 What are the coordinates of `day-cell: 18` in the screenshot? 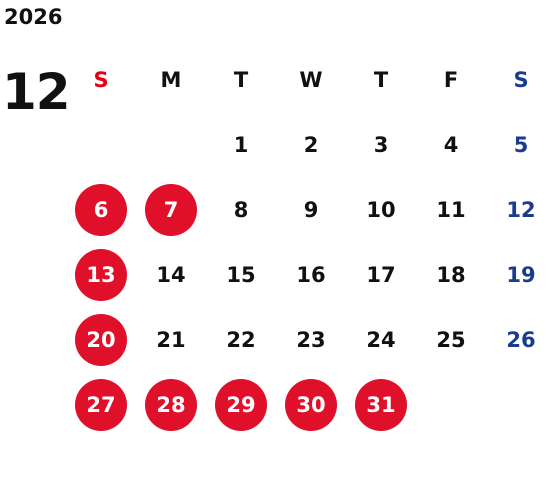 It's located at (451, 274).